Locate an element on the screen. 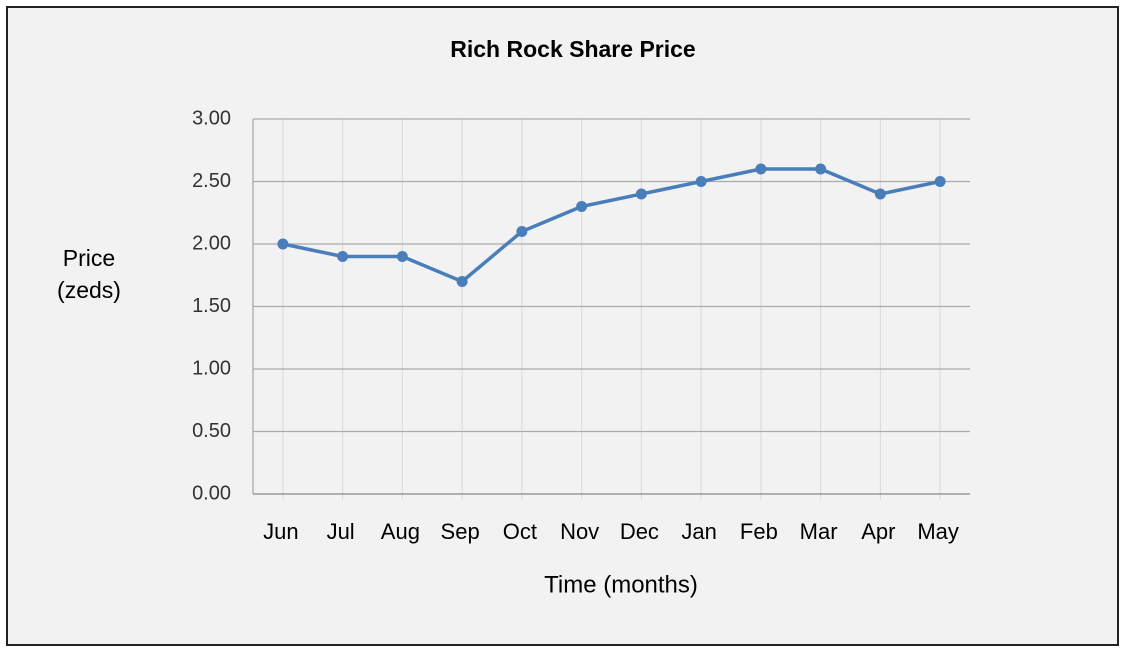 Image resolution: width=1125 pixels, height=652 pixels. x-tick-label: Aug is located at coordinates (400, 531).